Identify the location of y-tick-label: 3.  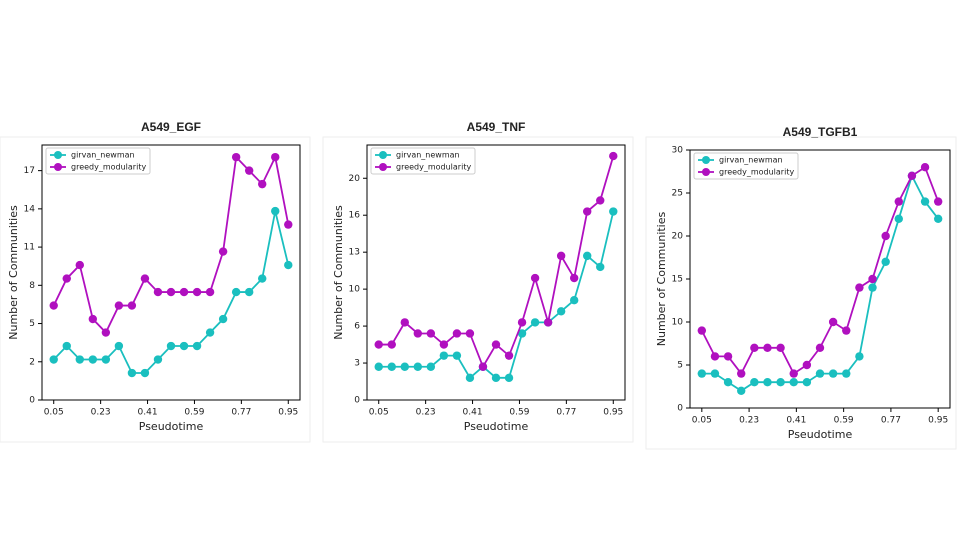
(357, 364).